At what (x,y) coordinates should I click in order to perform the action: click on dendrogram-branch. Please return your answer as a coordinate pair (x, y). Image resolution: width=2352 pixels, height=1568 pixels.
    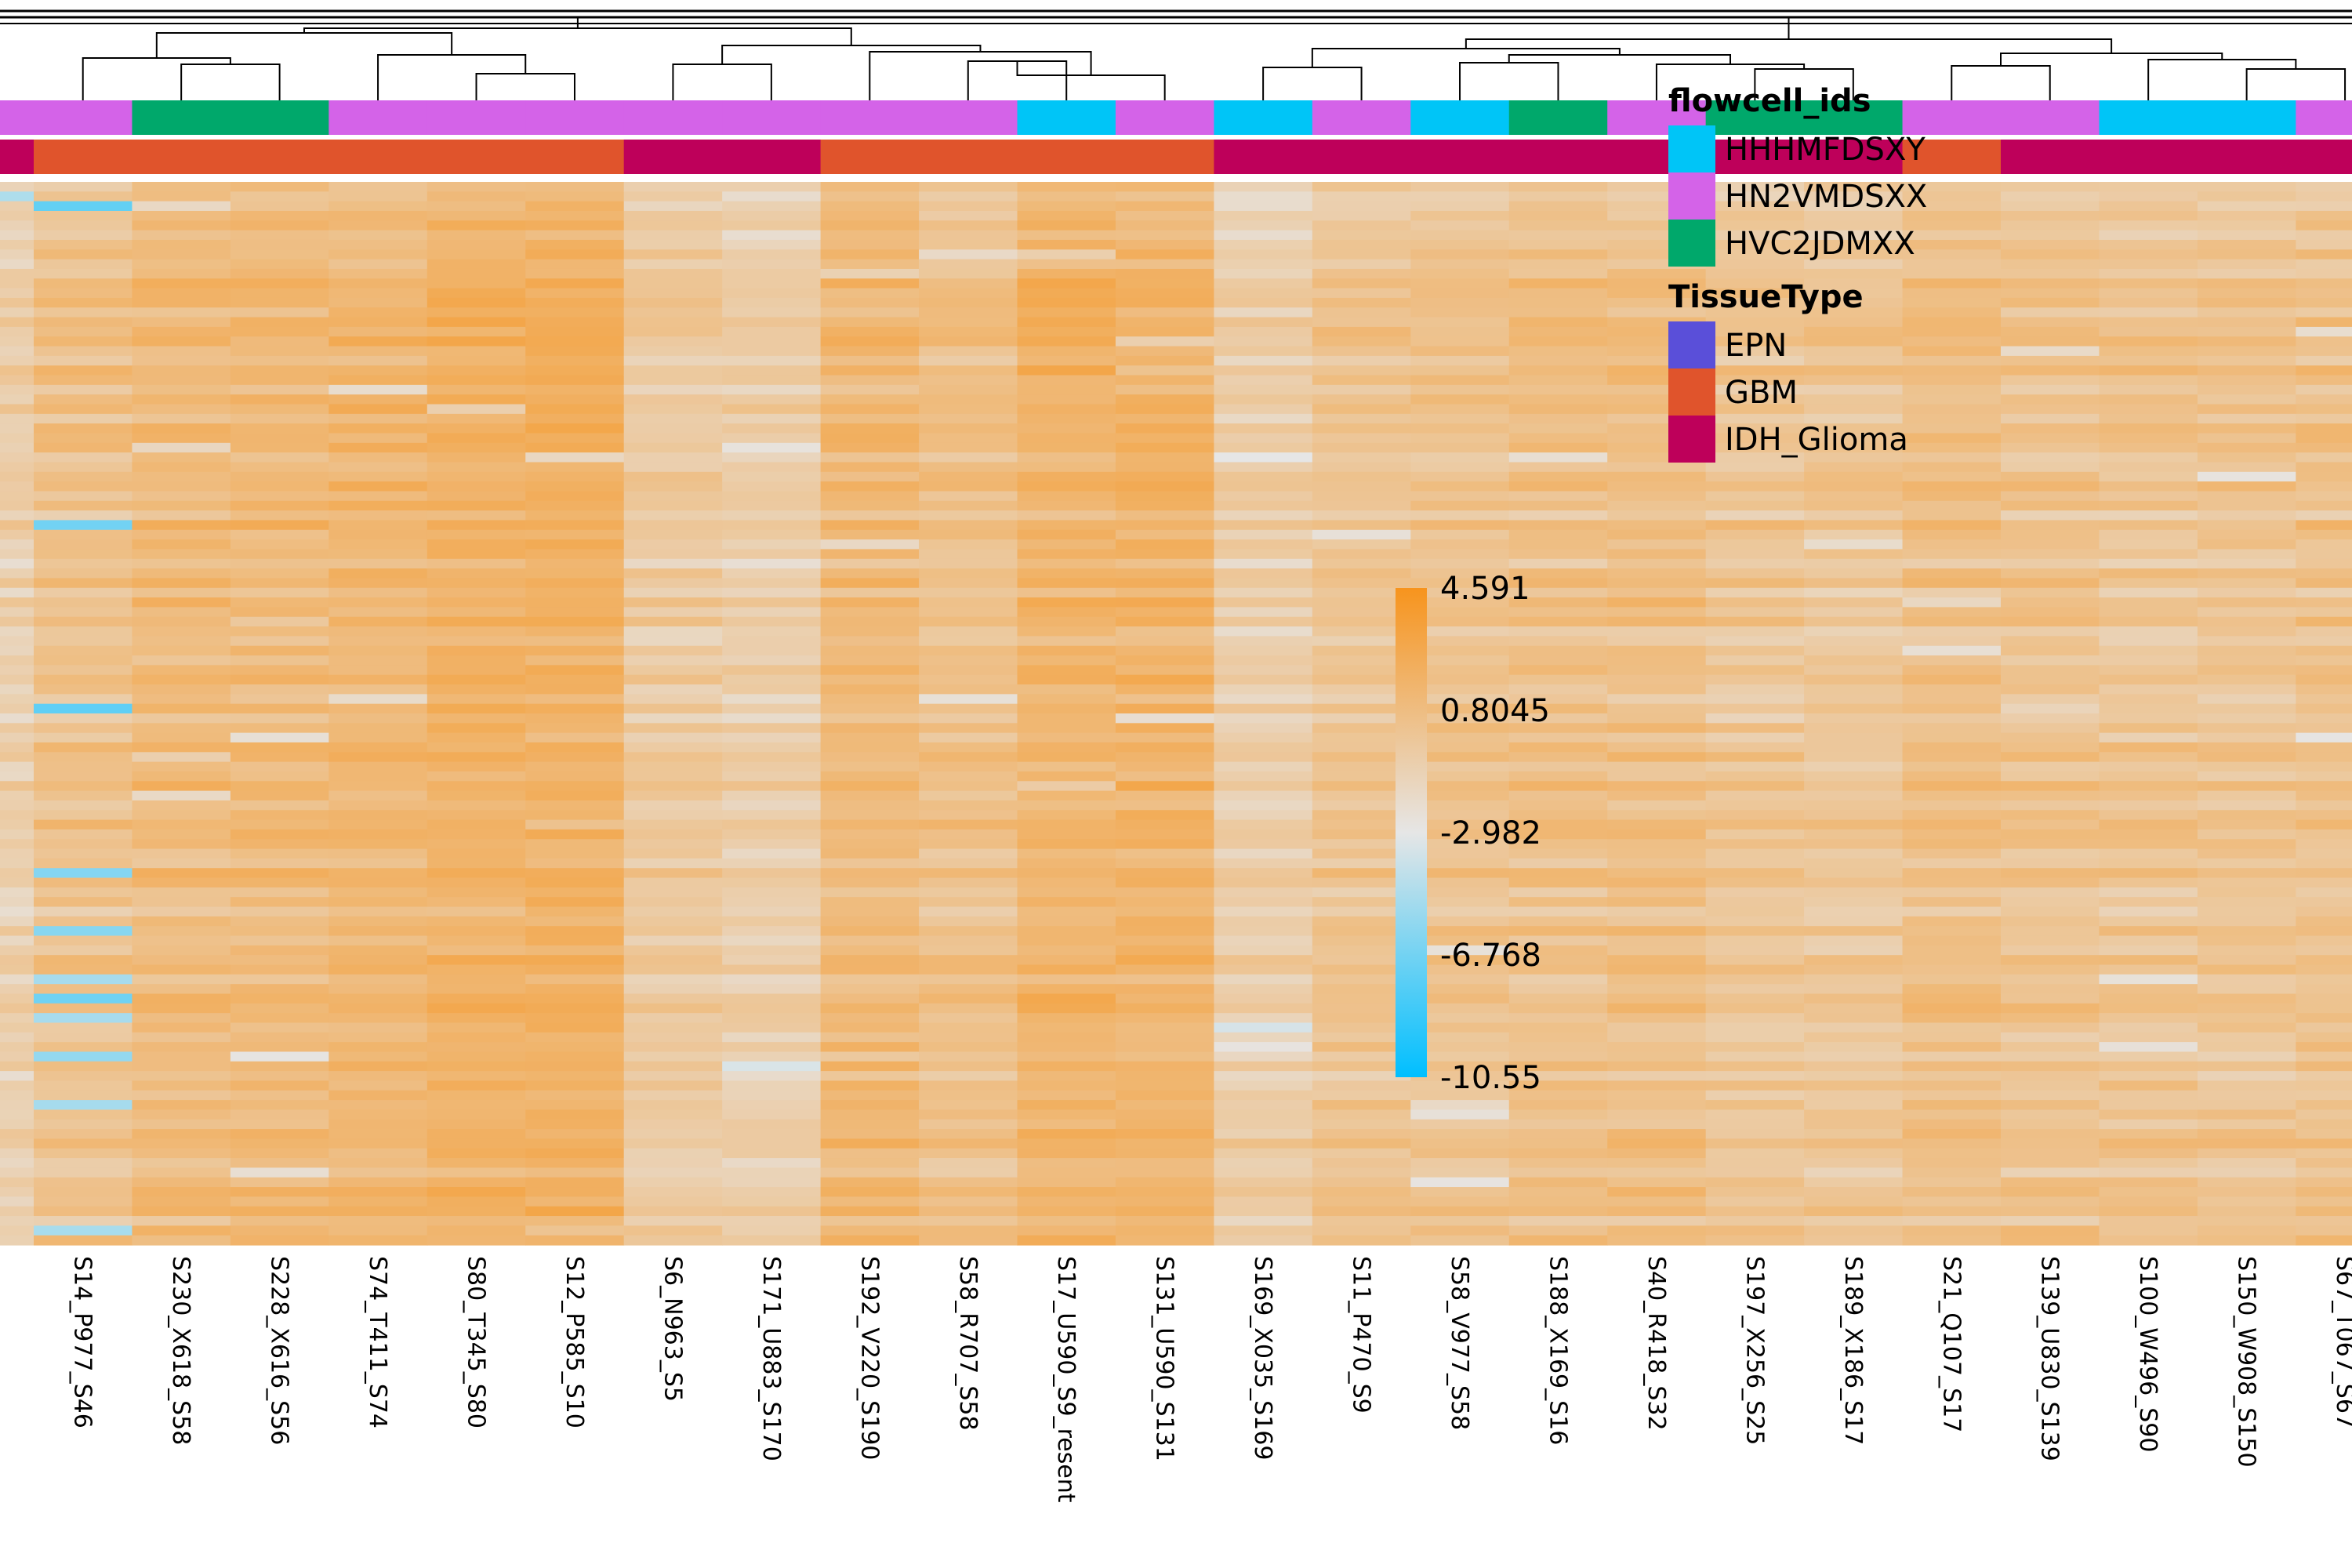
    Looking at the image, I should click on (525, 86).